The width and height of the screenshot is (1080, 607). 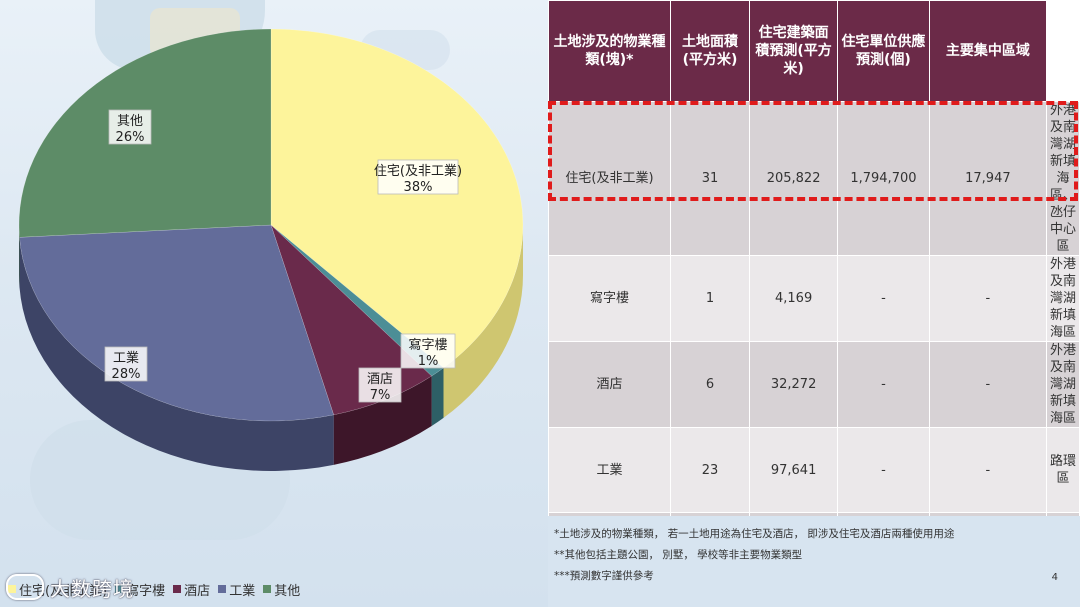 I want to click on table-cell-gfa: 1,794,700, so click(x=883, y=178).